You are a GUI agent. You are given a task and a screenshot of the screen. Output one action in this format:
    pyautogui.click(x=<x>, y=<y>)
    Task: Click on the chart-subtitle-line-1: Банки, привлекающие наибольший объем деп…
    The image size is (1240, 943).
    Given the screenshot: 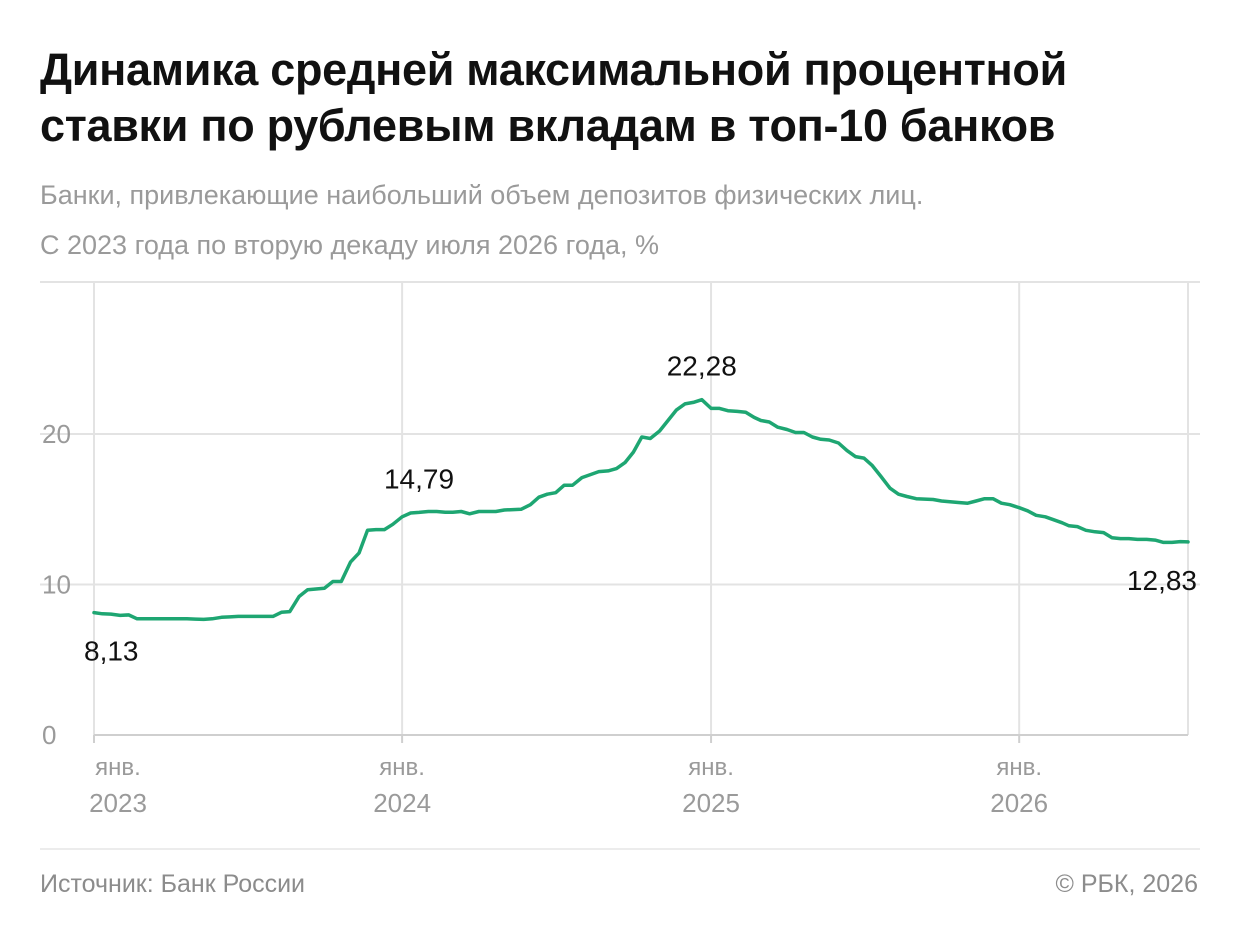 What is the action you would take?
    pyautogui.click(x=482, y=195)
    